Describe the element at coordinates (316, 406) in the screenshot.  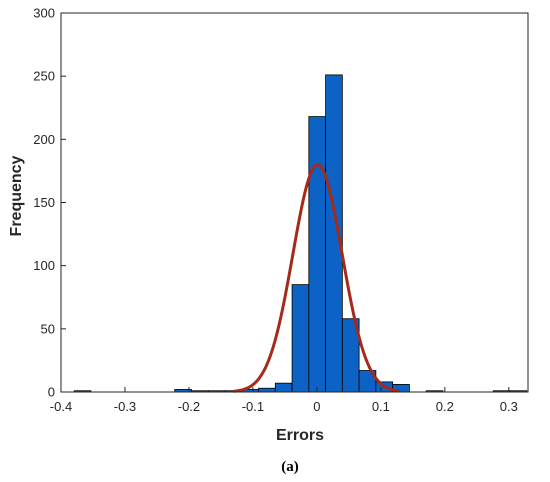
I see `x-tick-label-4: 0` at that location.